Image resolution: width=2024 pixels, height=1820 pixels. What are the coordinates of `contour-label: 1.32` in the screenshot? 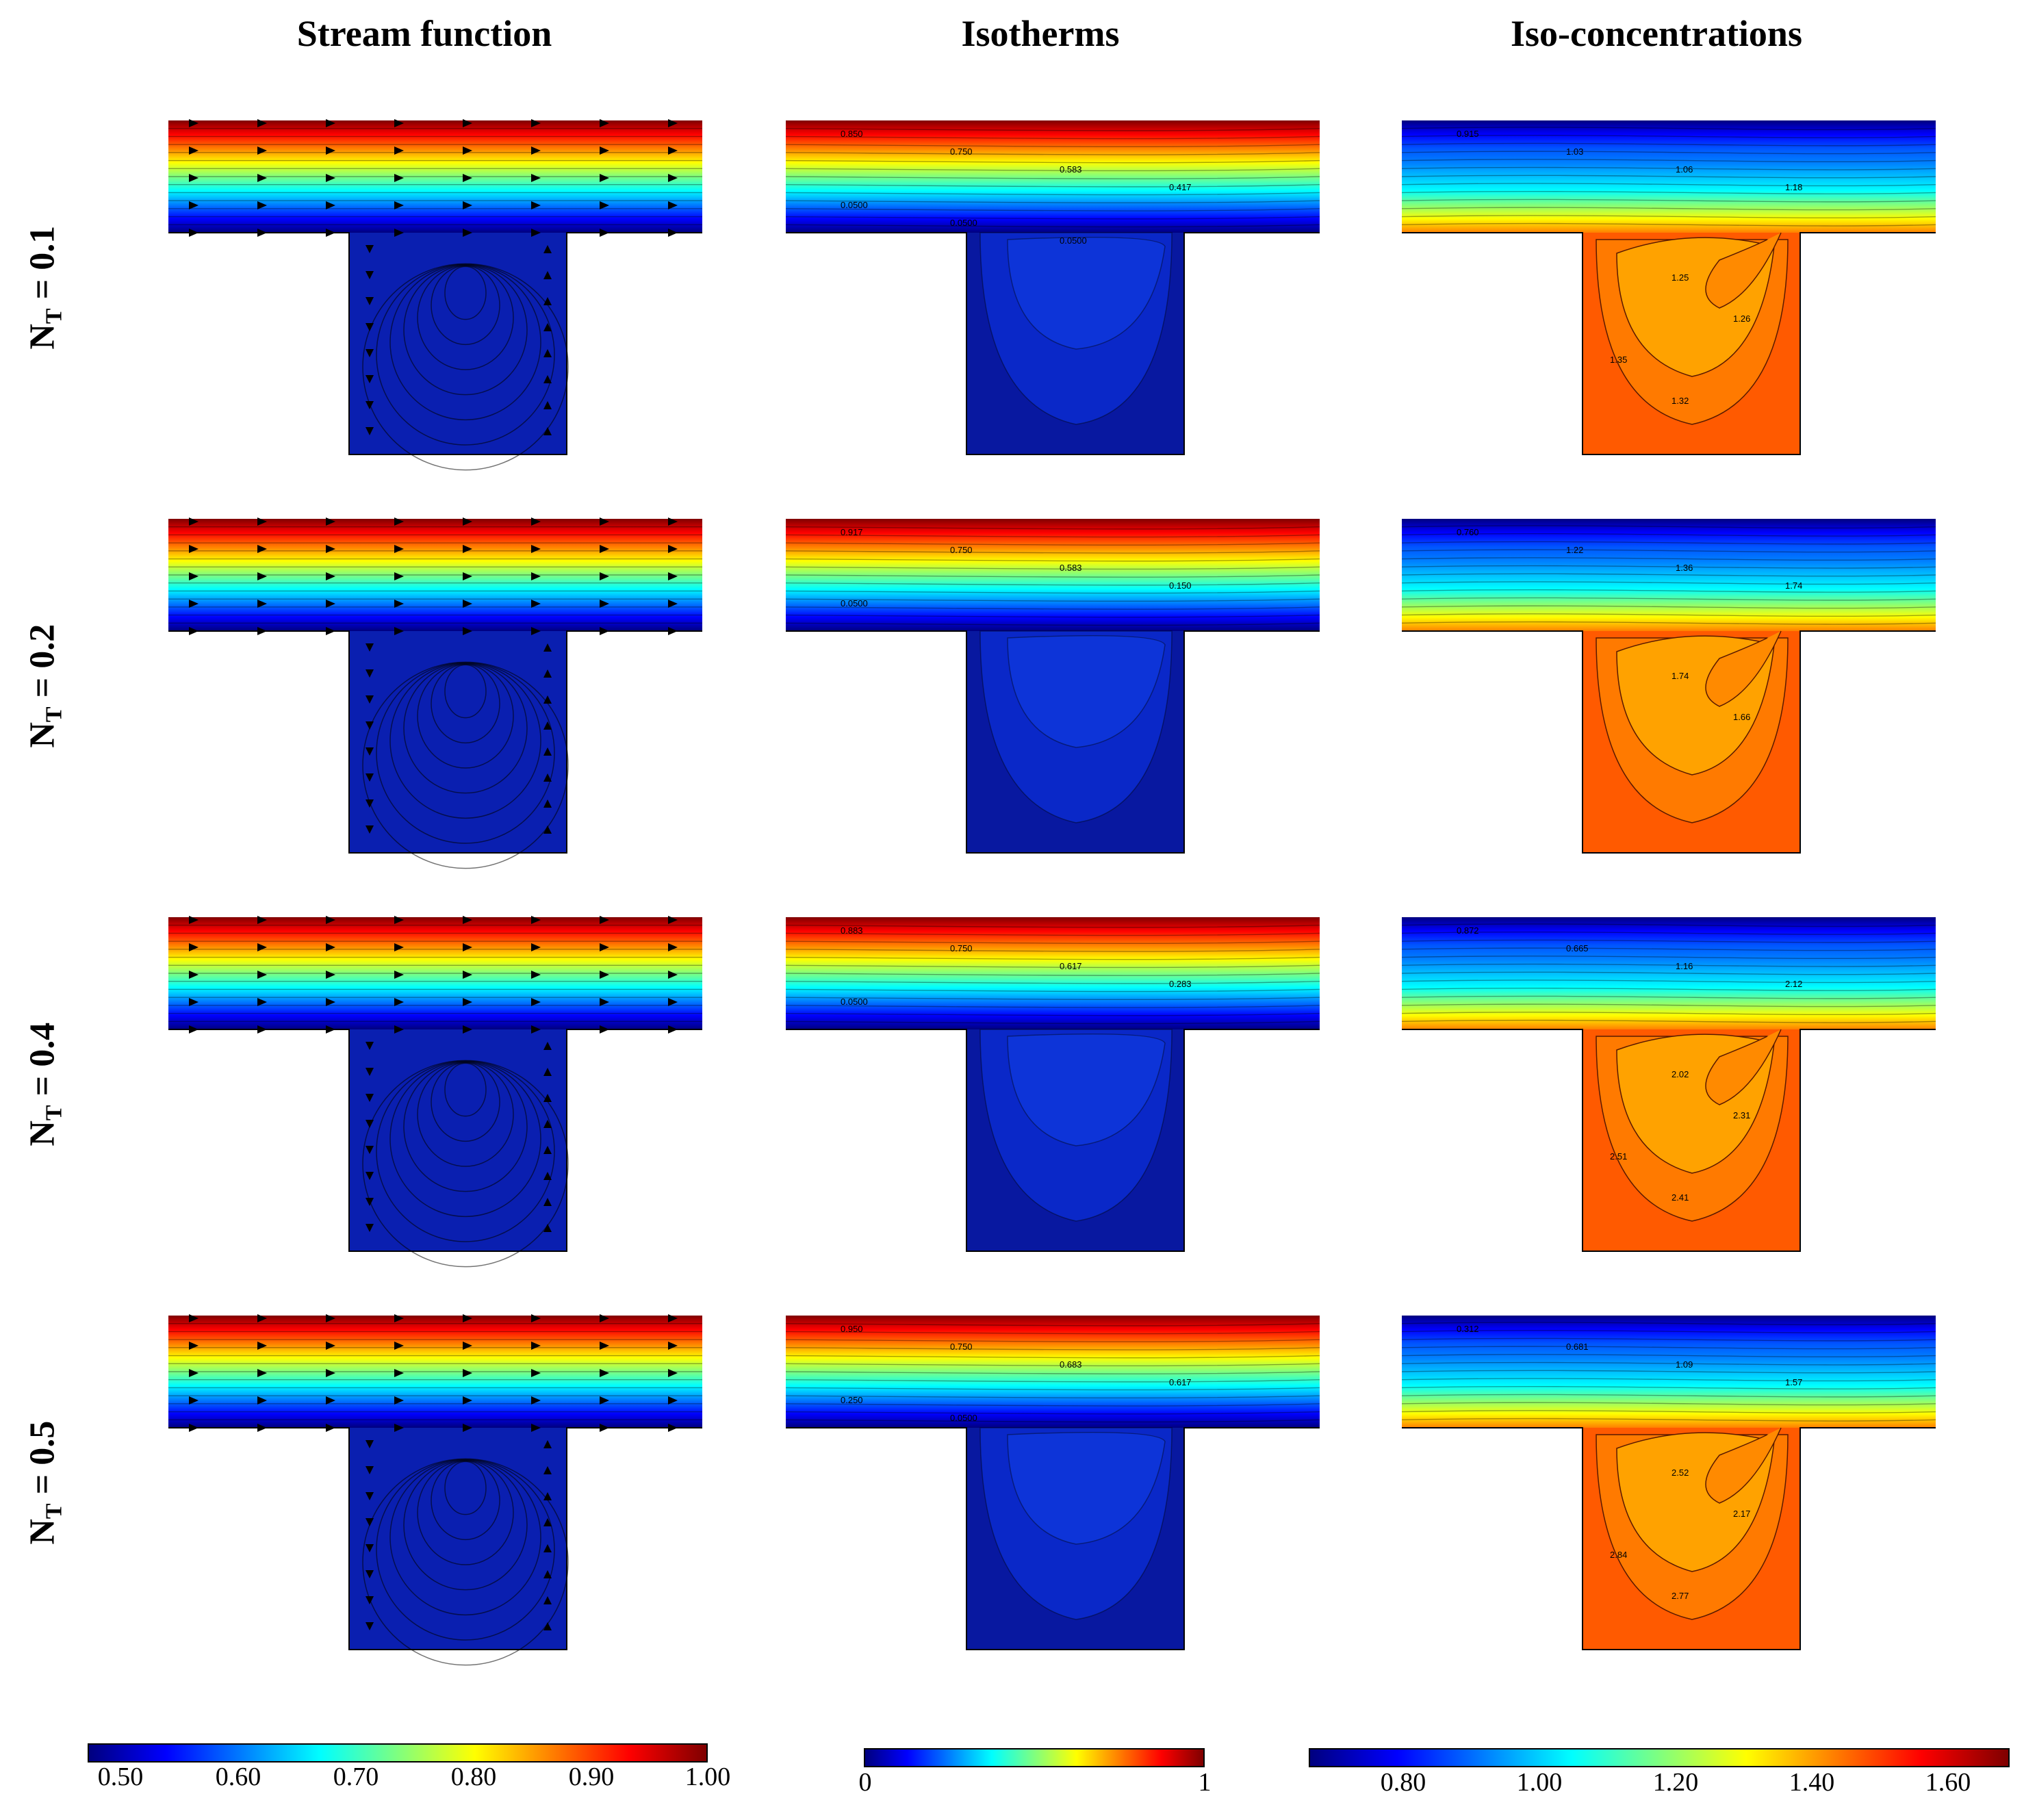 It's located at (1680, 401).